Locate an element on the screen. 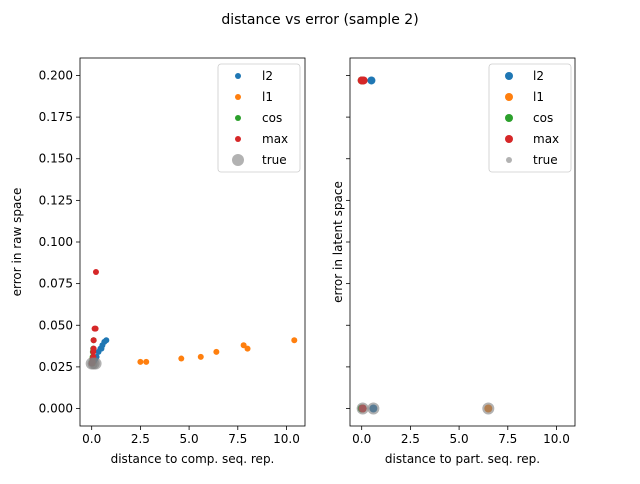 The image size is (640, 484). y-tick-label: 0.000 is located at coordinates (56, 409).